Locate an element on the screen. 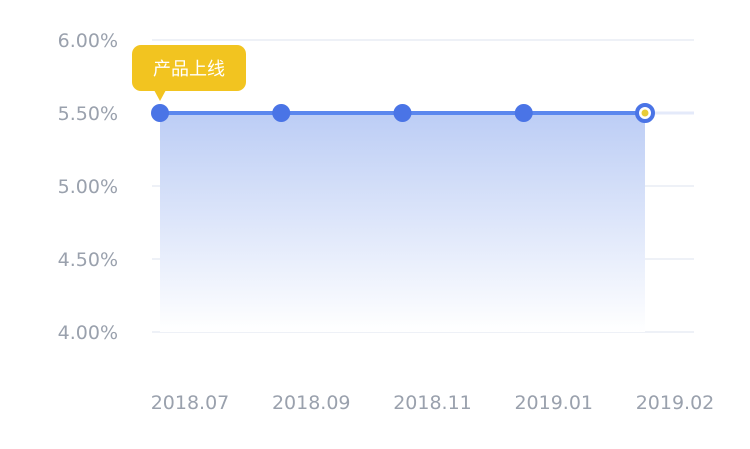  x-tick-label: 2019.02 is located at coordinates (675, 403).